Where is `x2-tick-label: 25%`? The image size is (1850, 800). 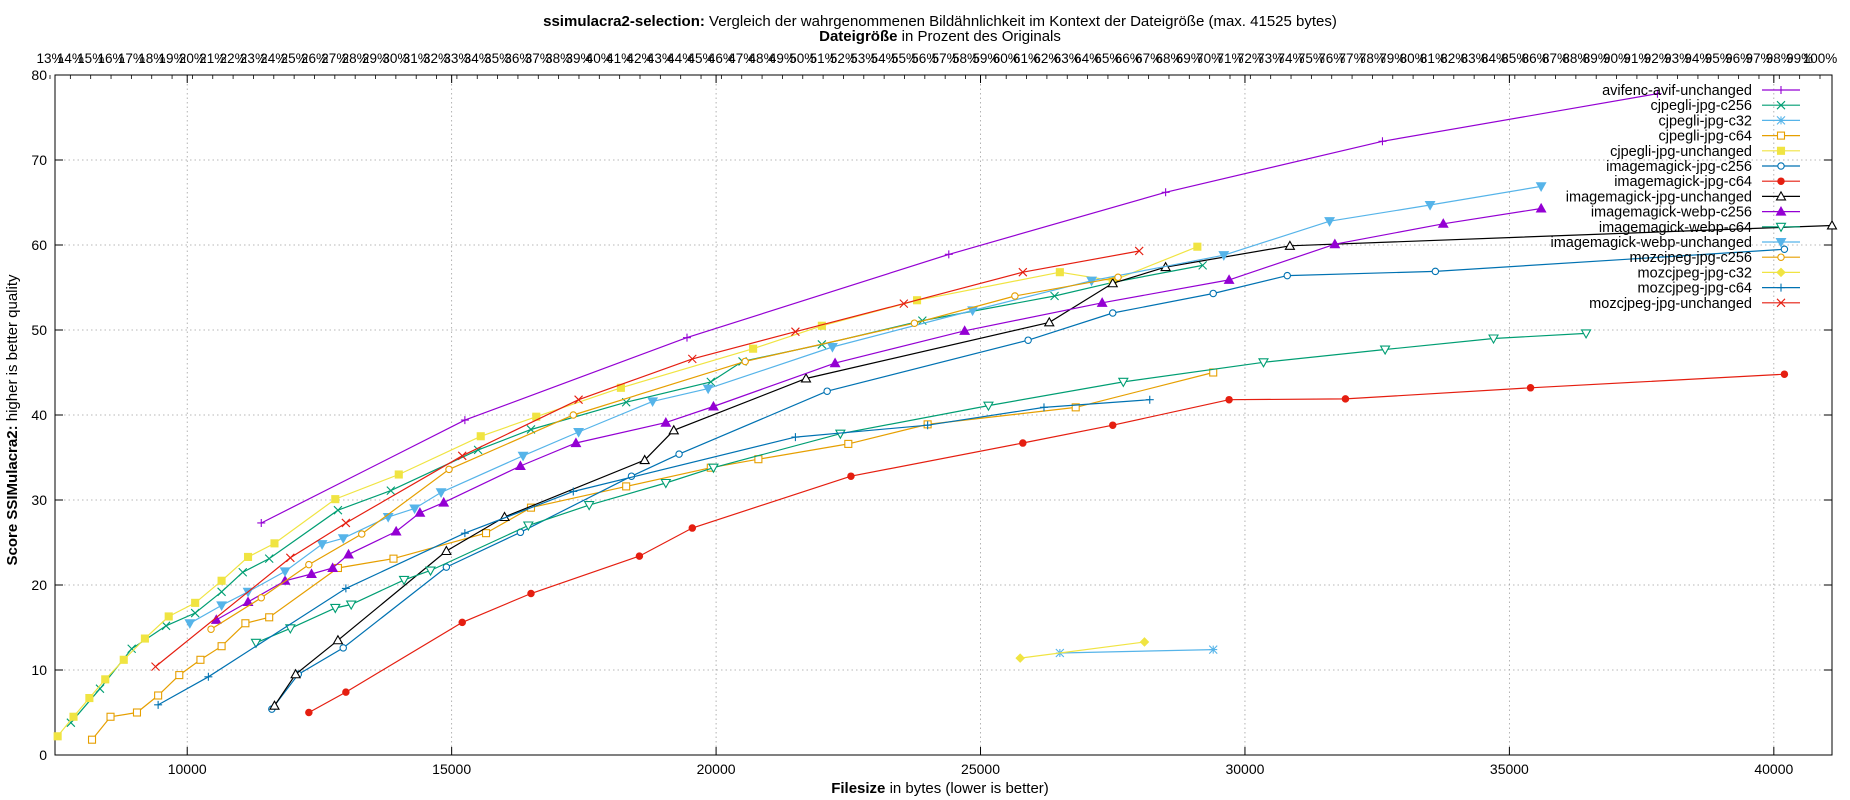
x2-tick-label: 25% is located at coordinates (294, 58).